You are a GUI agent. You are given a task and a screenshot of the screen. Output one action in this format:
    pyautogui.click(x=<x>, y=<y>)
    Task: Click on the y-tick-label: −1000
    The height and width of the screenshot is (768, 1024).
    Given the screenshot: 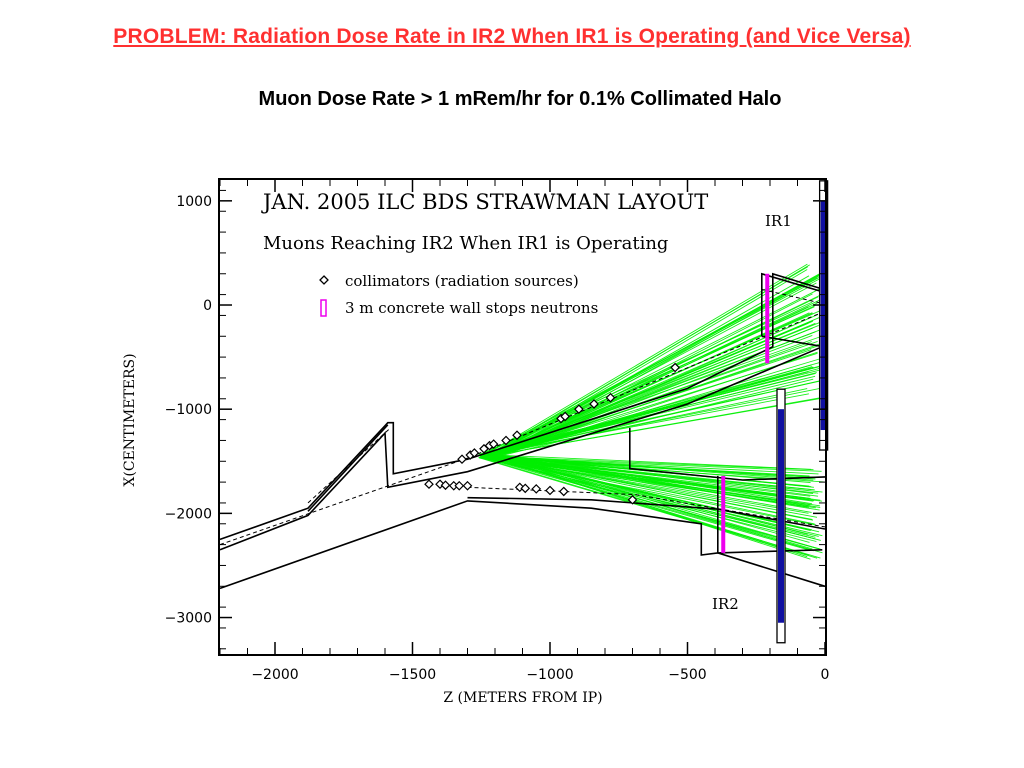 What is the action you would take?
    pyautogui.click(x=188, y=410)
    